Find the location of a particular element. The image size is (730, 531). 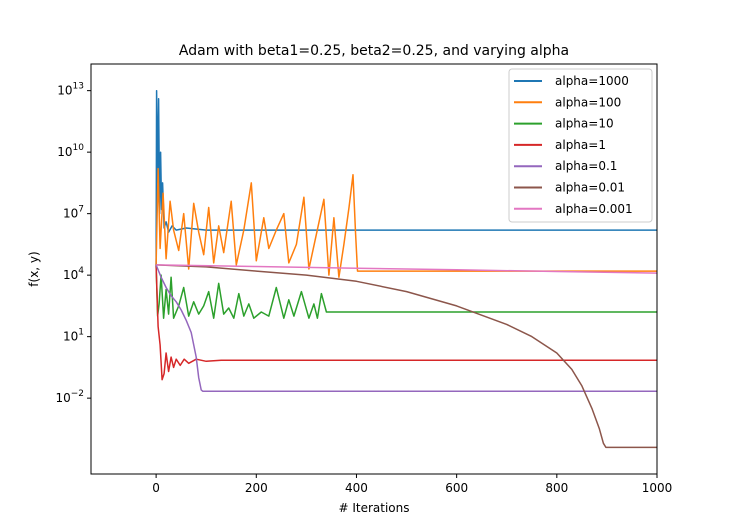

legend-label-0: alpha=1000 is located at coordinates (592, 81).